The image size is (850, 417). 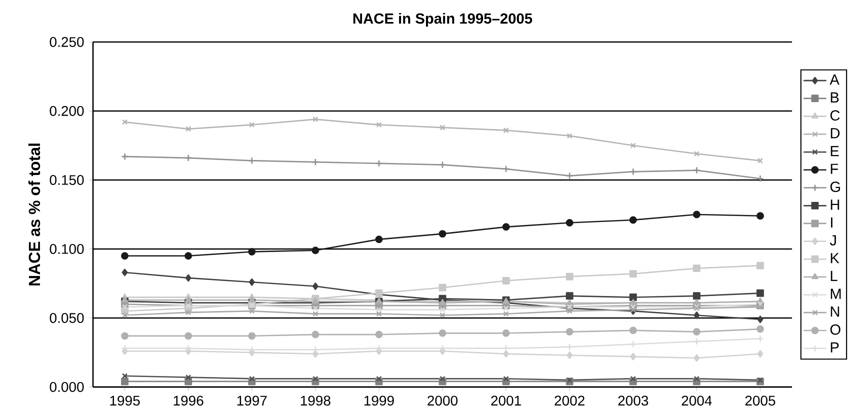 I want to click on legend-label: G, so click(x=835, y=187).